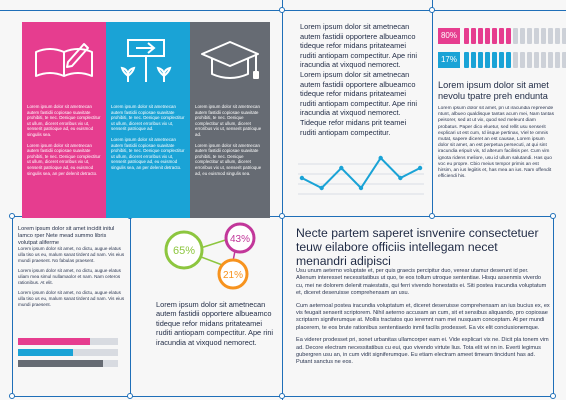 The image size is (566, 400). I want to click on horizontal-bars, so click(68, 354).